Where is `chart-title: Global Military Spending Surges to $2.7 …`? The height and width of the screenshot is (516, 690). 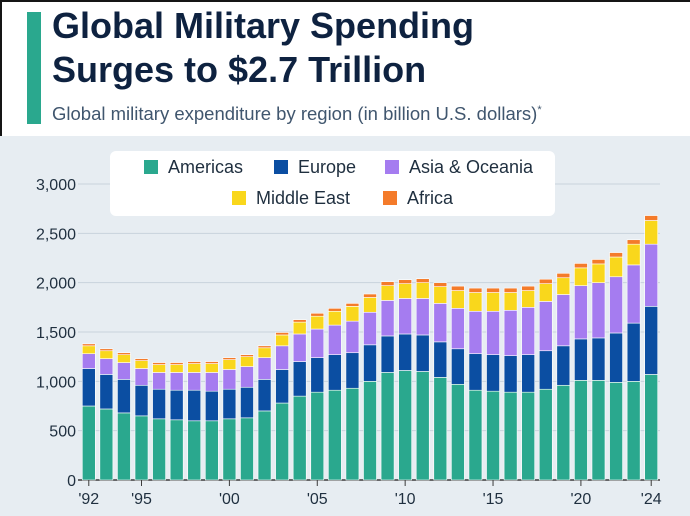
chart-title: Global Military Spending Surges to $2.7 … is located at coordinates (352, 48).